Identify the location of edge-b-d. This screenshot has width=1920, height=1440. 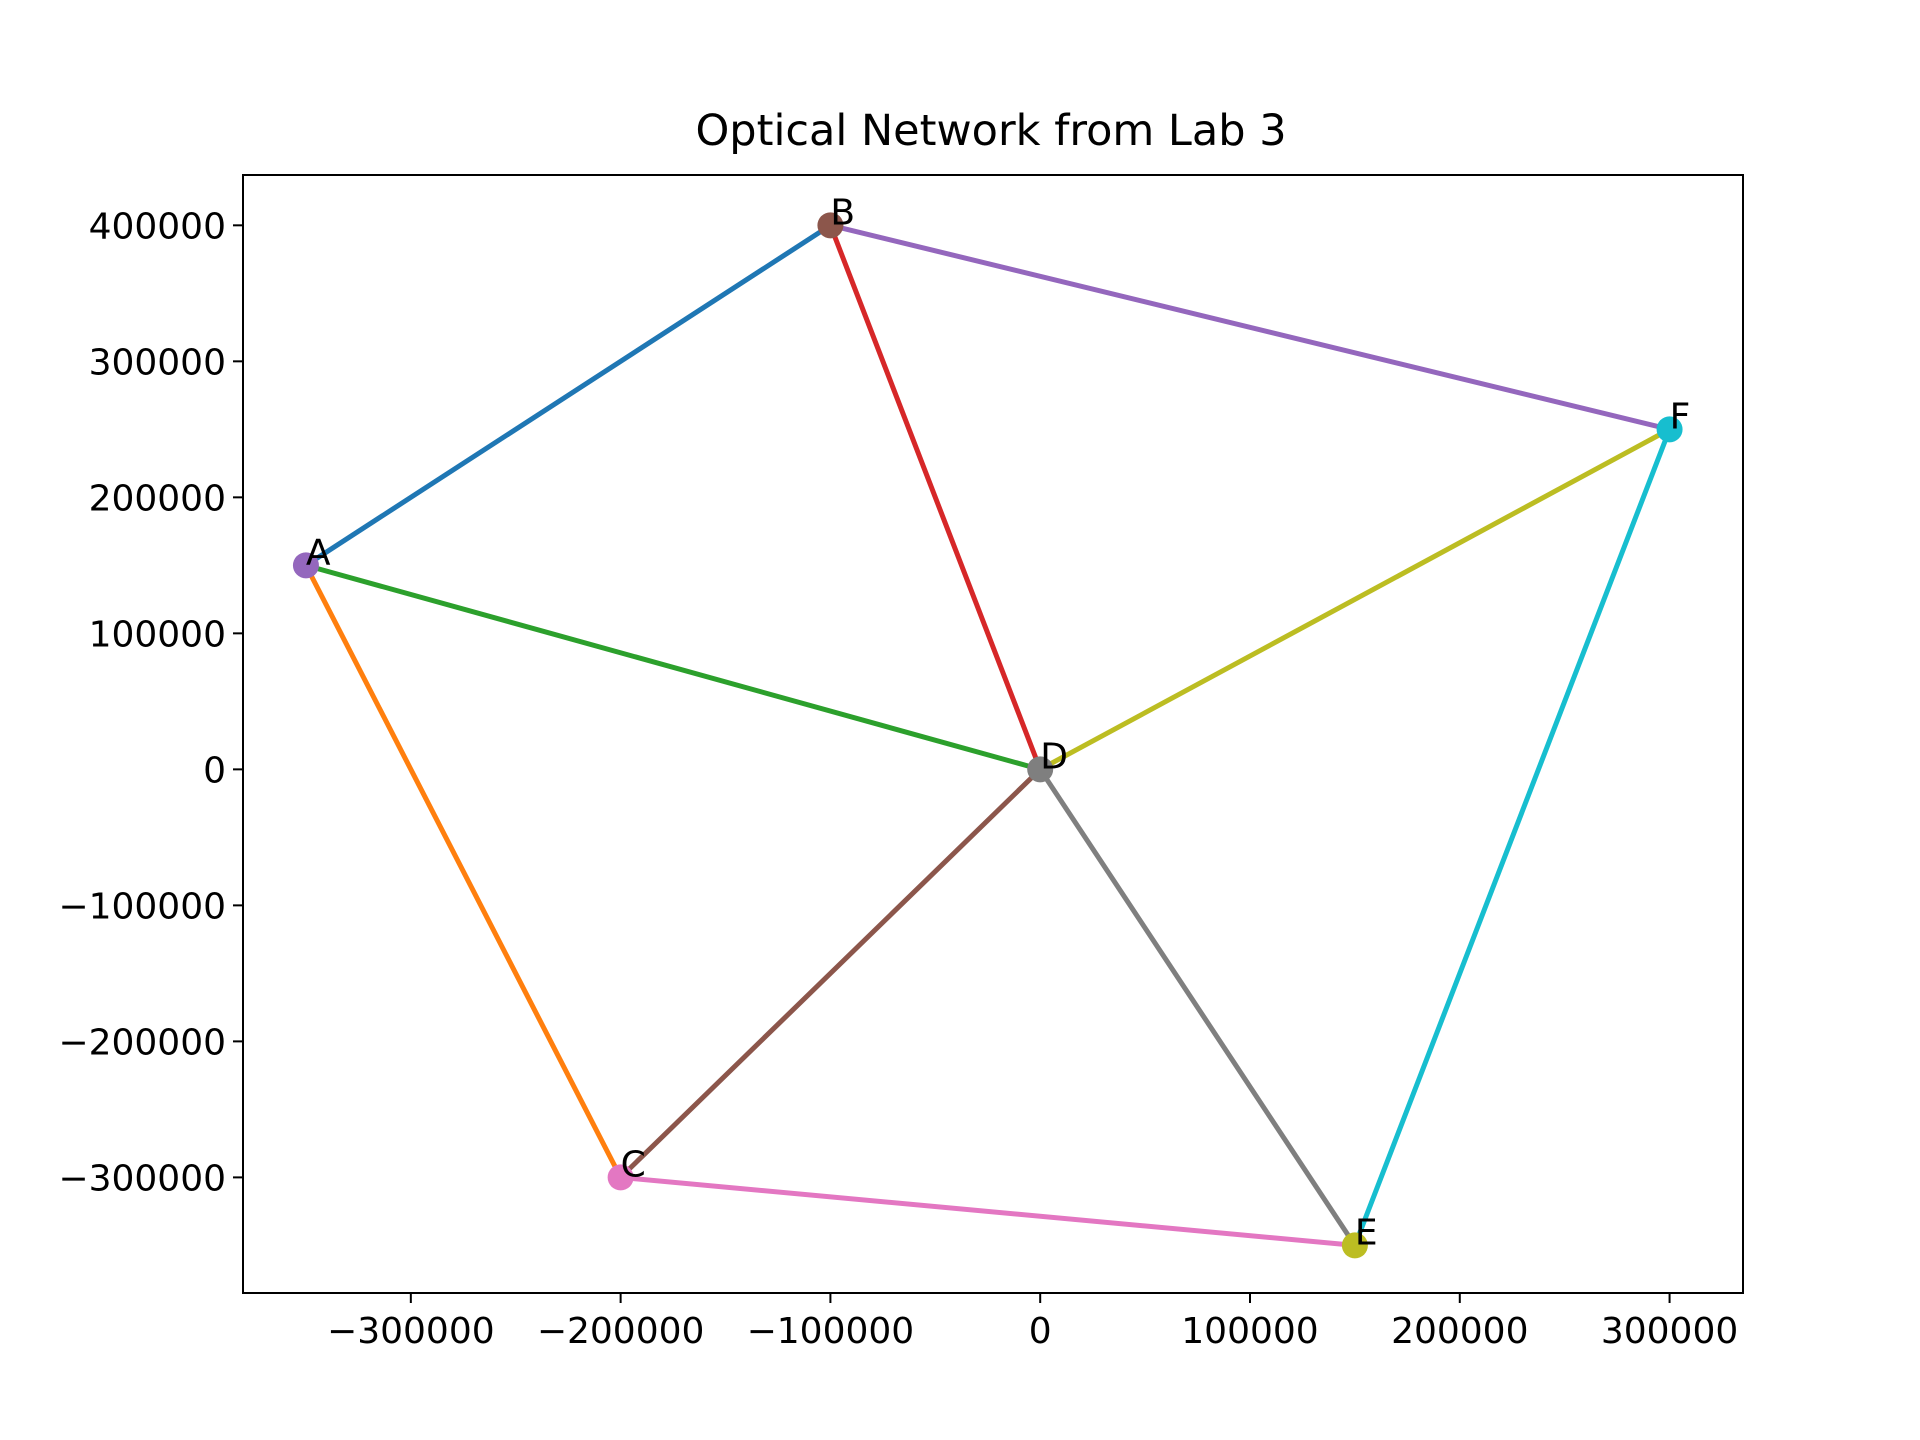
(935, 497).